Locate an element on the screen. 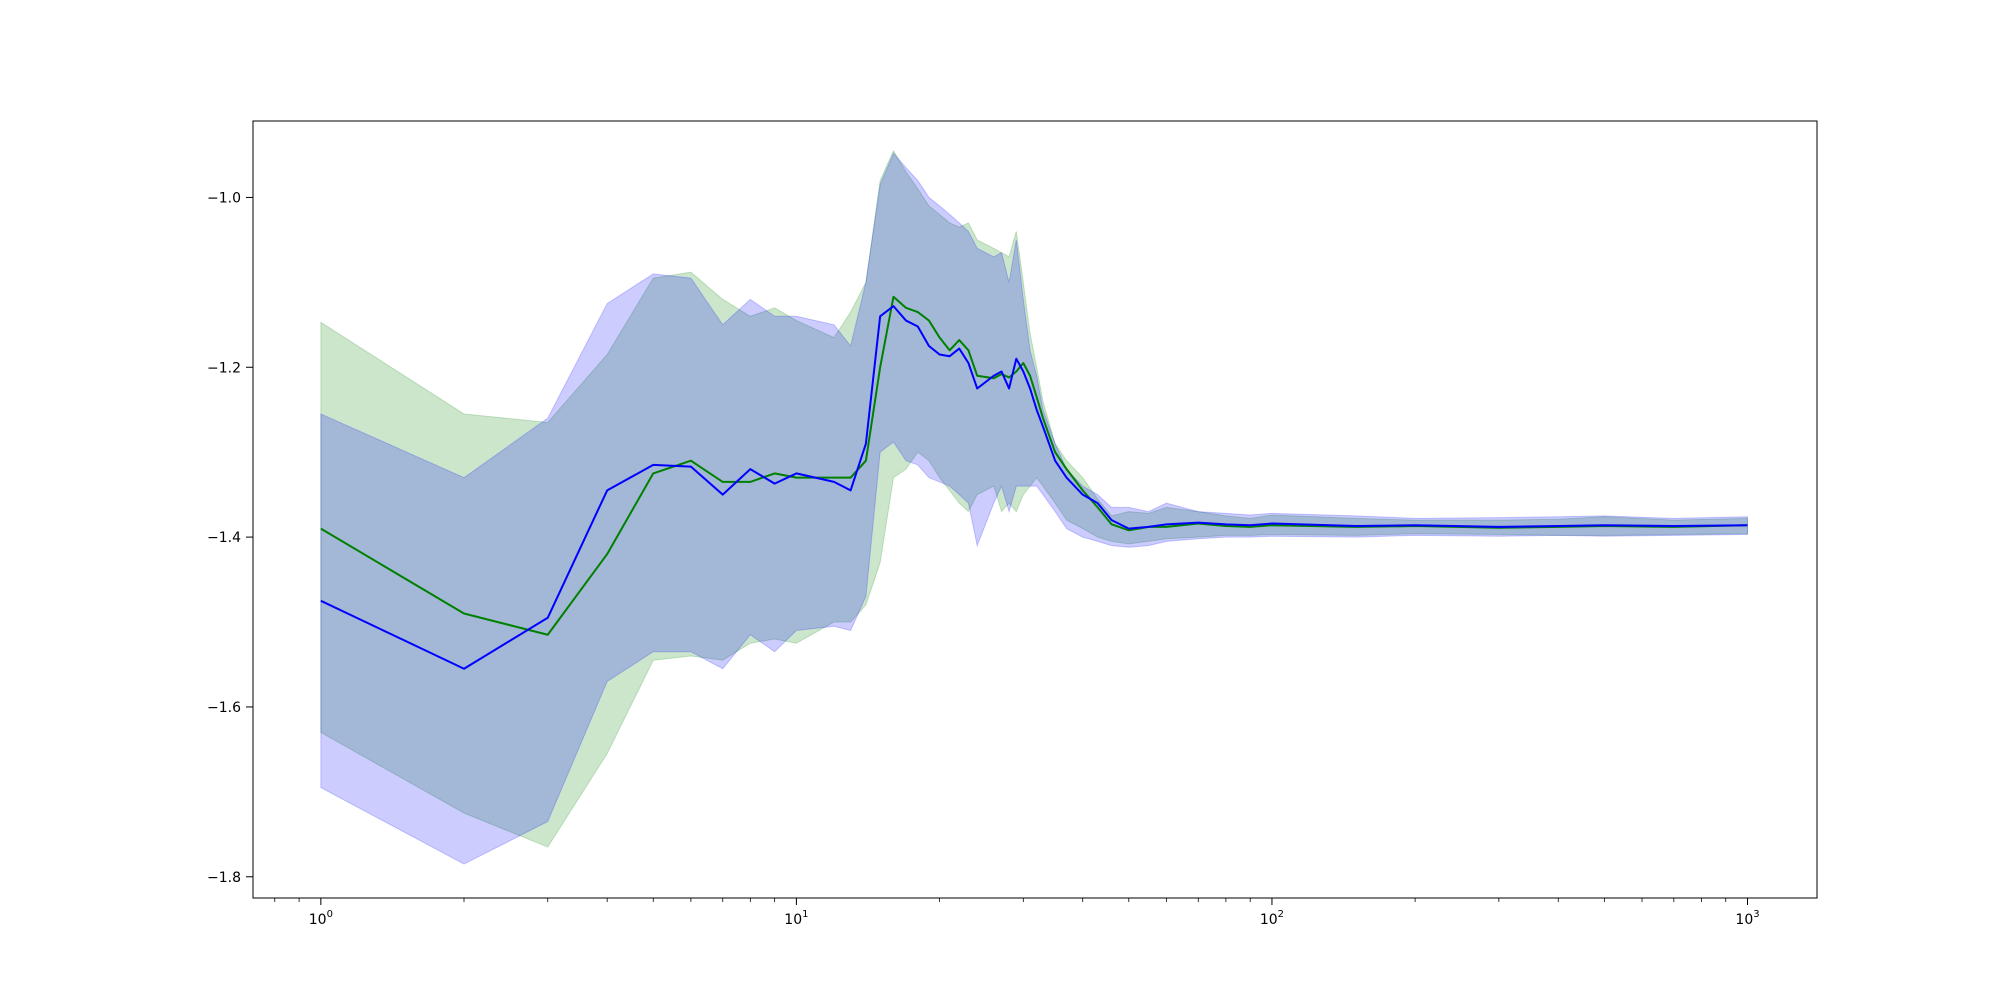 Image resolution: width=2000 pixels, height=1000 pixels. y-tick-label: −1.4 is located at coordinates (224, 538).